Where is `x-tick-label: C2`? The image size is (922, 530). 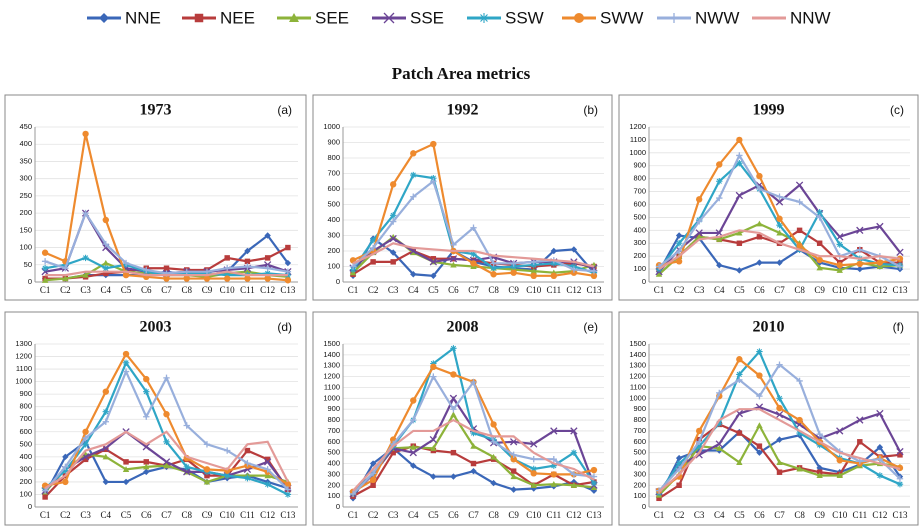 x-tick-label: C2 is located at coordinates (373, 290).